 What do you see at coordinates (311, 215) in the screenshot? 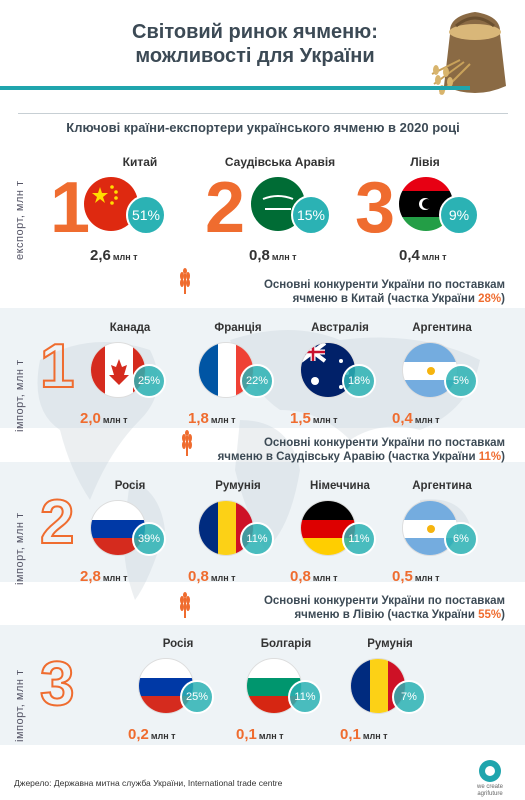
I see `share-badge: 15%` at bounding box center [311, 215].